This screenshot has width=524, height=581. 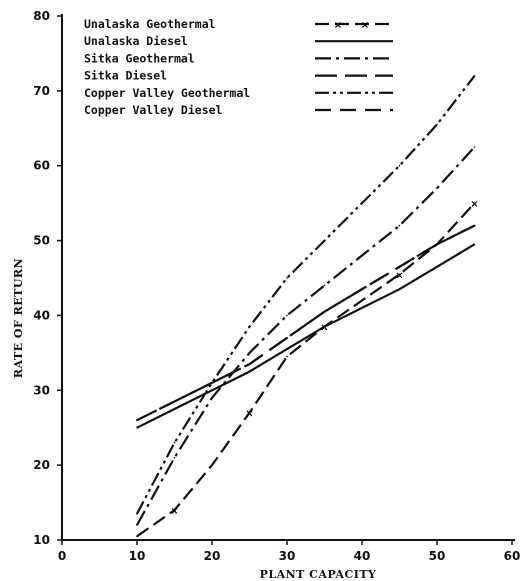 I want to click on x-tick-label: 40, so click(x=362, y=556).